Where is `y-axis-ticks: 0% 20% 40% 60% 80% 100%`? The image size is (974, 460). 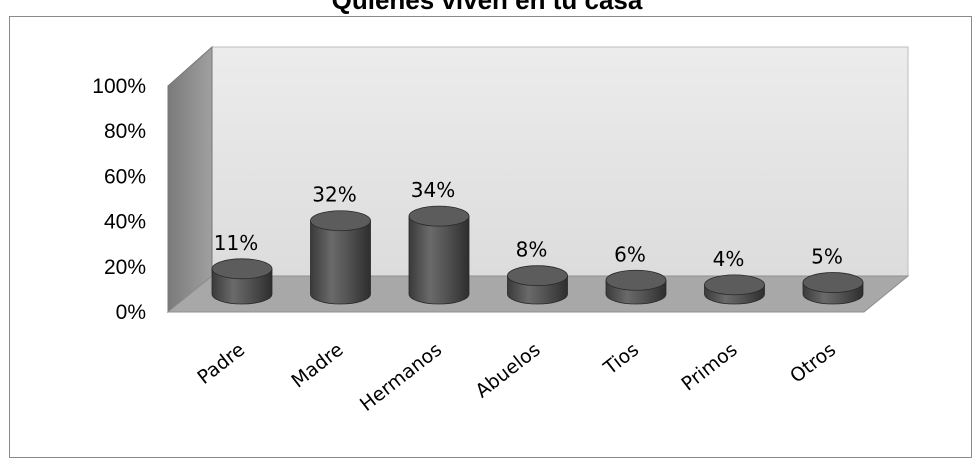 y-axis-ticks: 0% 20% 40% 60% 80% 100% is located at coordinates (119, 199).